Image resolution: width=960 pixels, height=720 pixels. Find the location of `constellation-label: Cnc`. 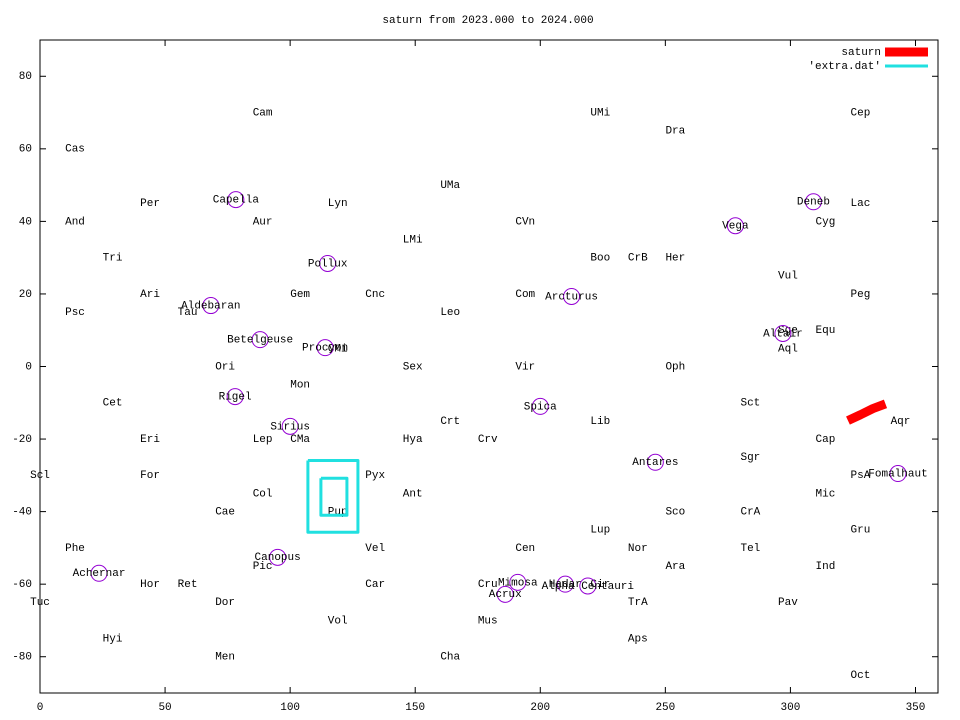

constellation-label: Cnc is located at coordinates (375, 295).